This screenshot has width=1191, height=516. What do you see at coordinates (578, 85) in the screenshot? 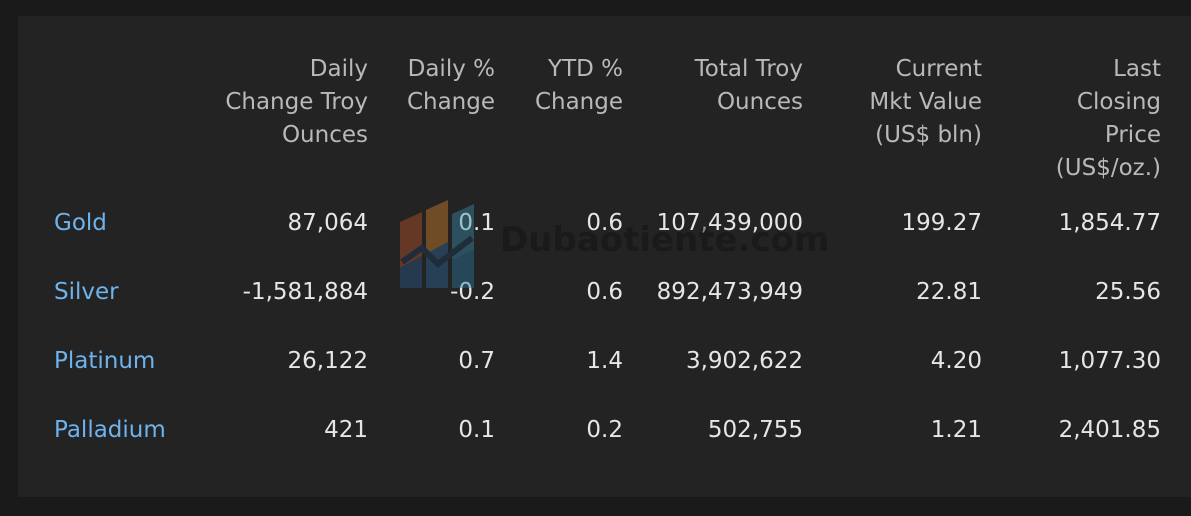
I see `header-ytd-pct-change: YTD % Change` at bounding box center [578, 85].